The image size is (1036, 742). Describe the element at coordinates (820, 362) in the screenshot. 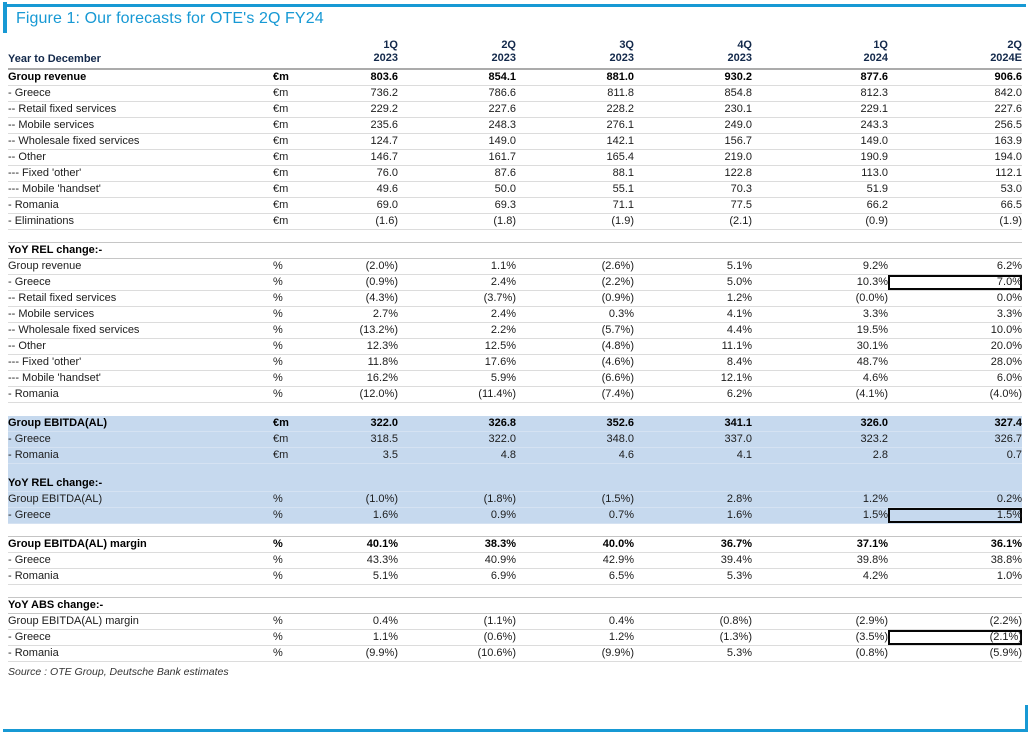

I see `value-cell: 48.7%` at that location.